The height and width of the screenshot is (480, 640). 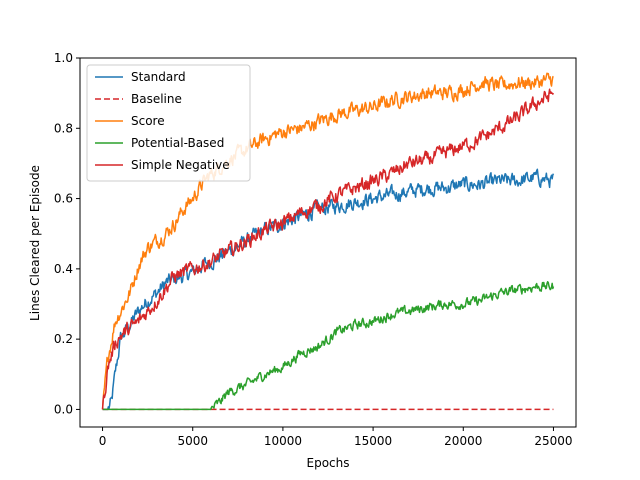 I want to click on y-tick-label: 0.4, so click(x=63, y=269).